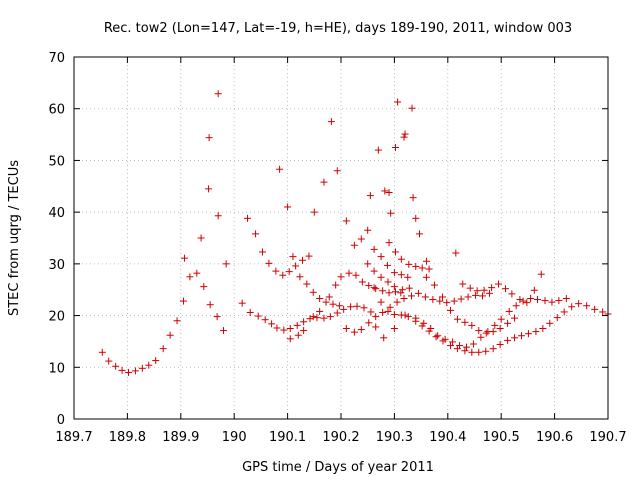 The height and width of the screenshot is (480, 640). What do you see at coordinates (338, 467) in the screenshot?
I see `x-axis-label: GPS time / Days of year 2011` at bounding box center [338, 467].